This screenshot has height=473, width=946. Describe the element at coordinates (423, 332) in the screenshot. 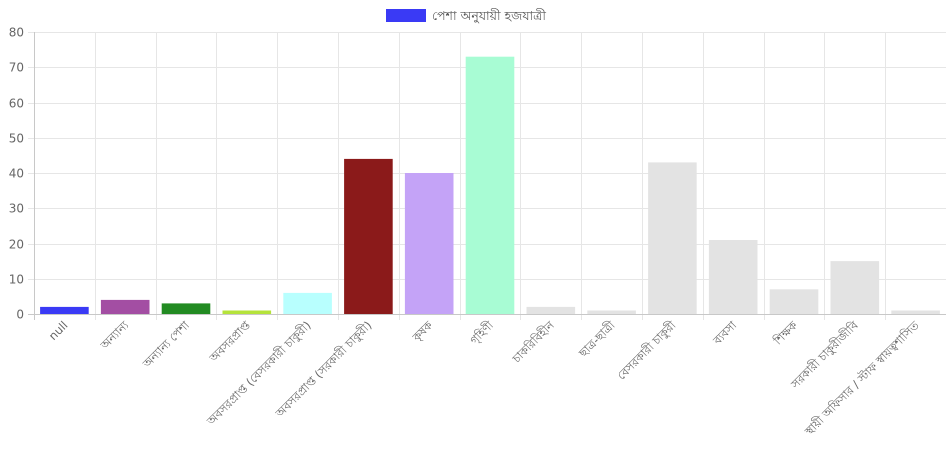

I see `x-tick-label: কৃষক` at that location.